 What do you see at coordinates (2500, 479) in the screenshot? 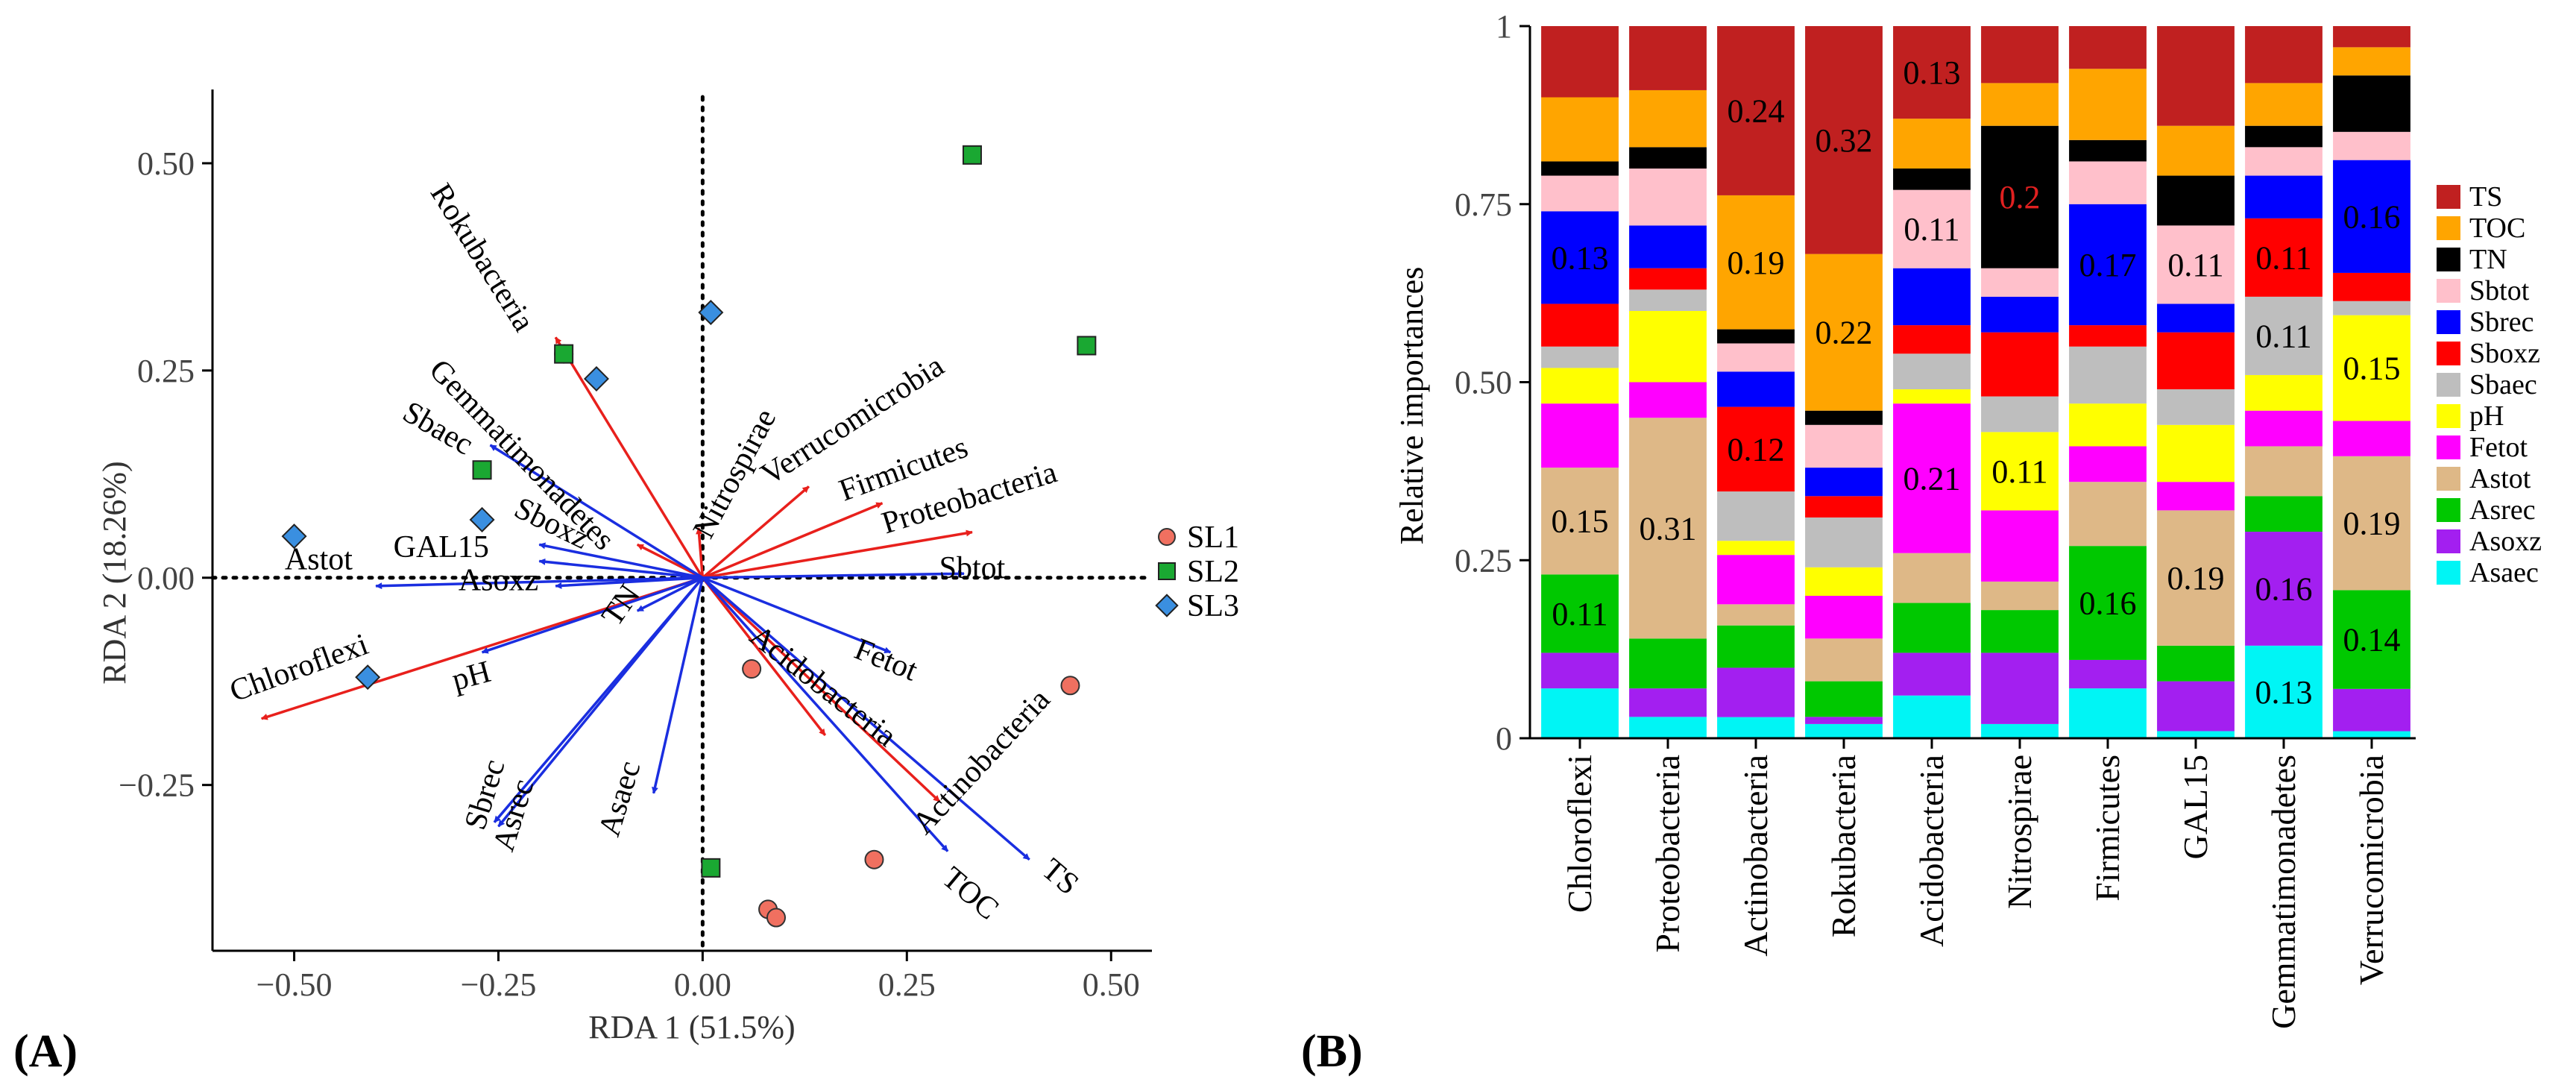
I see `legend-label: Astot` at bounding box center [2500, 479].